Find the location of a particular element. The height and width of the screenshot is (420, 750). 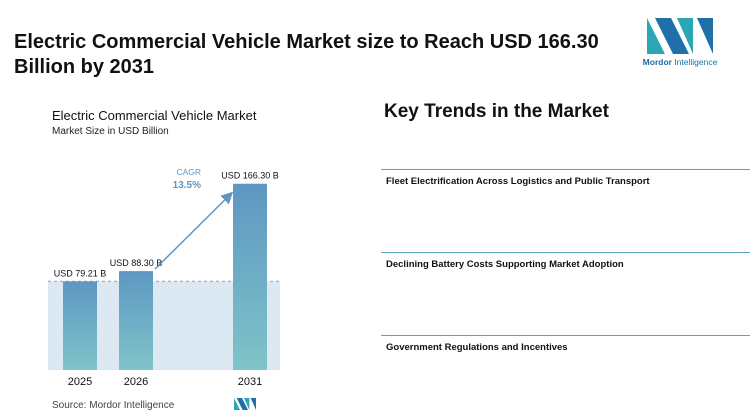

x-tick-label: 2026 is located at coordinates (136, 382).